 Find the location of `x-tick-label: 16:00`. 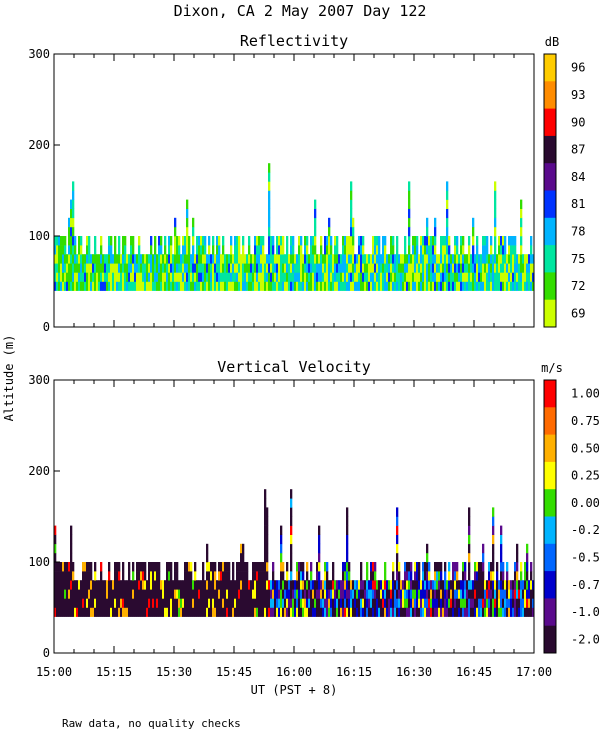

x-tick-label: 16:00 is located at coordinates (294, 672).